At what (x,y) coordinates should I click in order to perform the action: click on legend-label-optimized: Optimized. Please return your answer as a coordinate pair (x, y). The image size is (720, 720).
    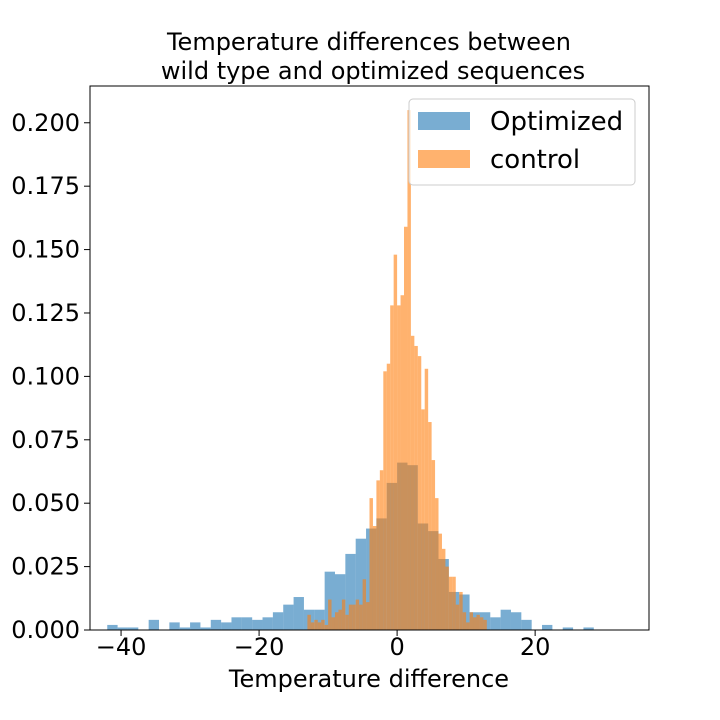
    Looking at the image, I should click on (556, 122).